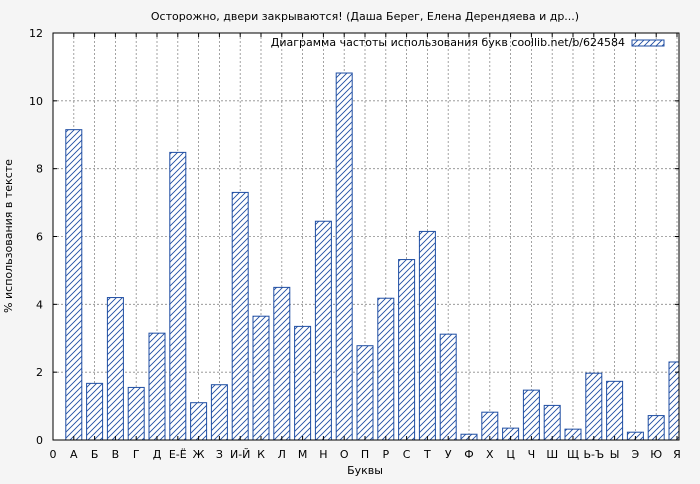 This screenshot has height=484, width=700. I want to click on y-tick-labels: 0 2 4 6 8 10 12, so click(36, 237).